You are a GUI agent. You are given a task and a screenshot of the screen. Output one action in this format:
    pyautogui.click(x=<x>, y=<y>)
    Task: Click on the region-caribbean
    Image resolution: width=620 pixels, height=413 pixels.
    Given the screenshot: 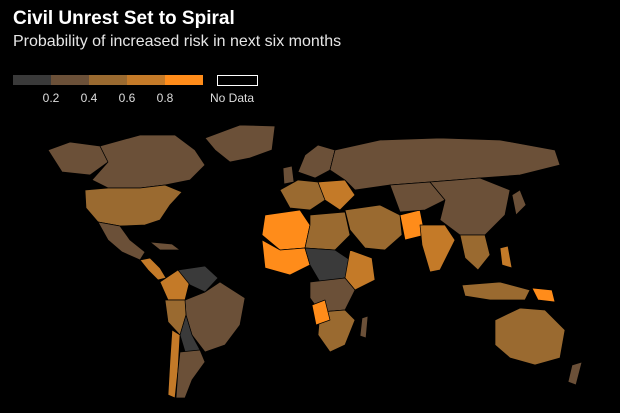 What is the action you would take?
    pyautogui.click(x=165, y=246)
    